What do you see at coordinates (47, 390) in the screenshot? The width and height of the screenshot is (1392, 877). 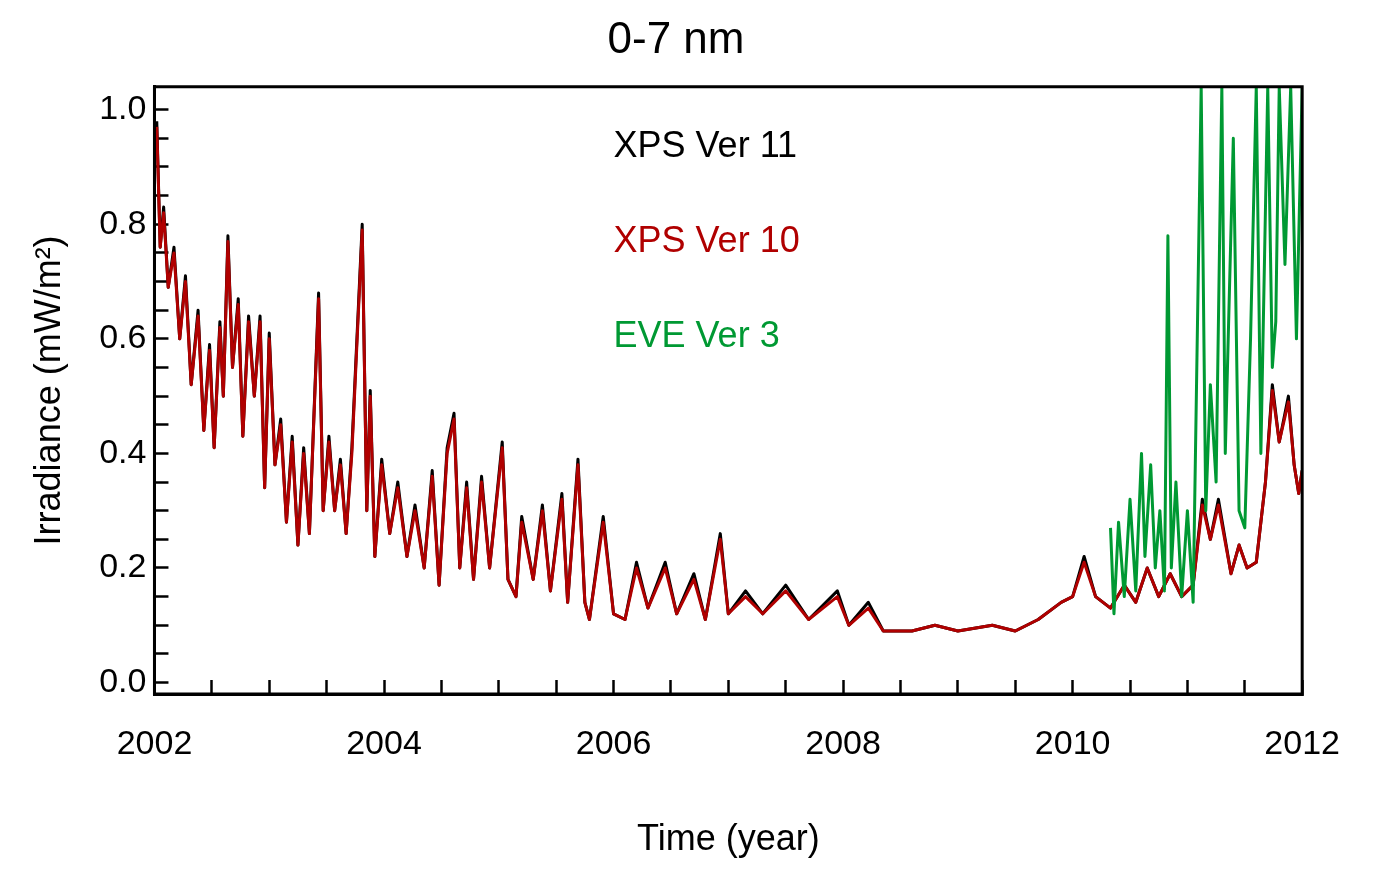 I see `y-axis-title: Irradiance (mW/m²)` at bounding box center [47, 390].